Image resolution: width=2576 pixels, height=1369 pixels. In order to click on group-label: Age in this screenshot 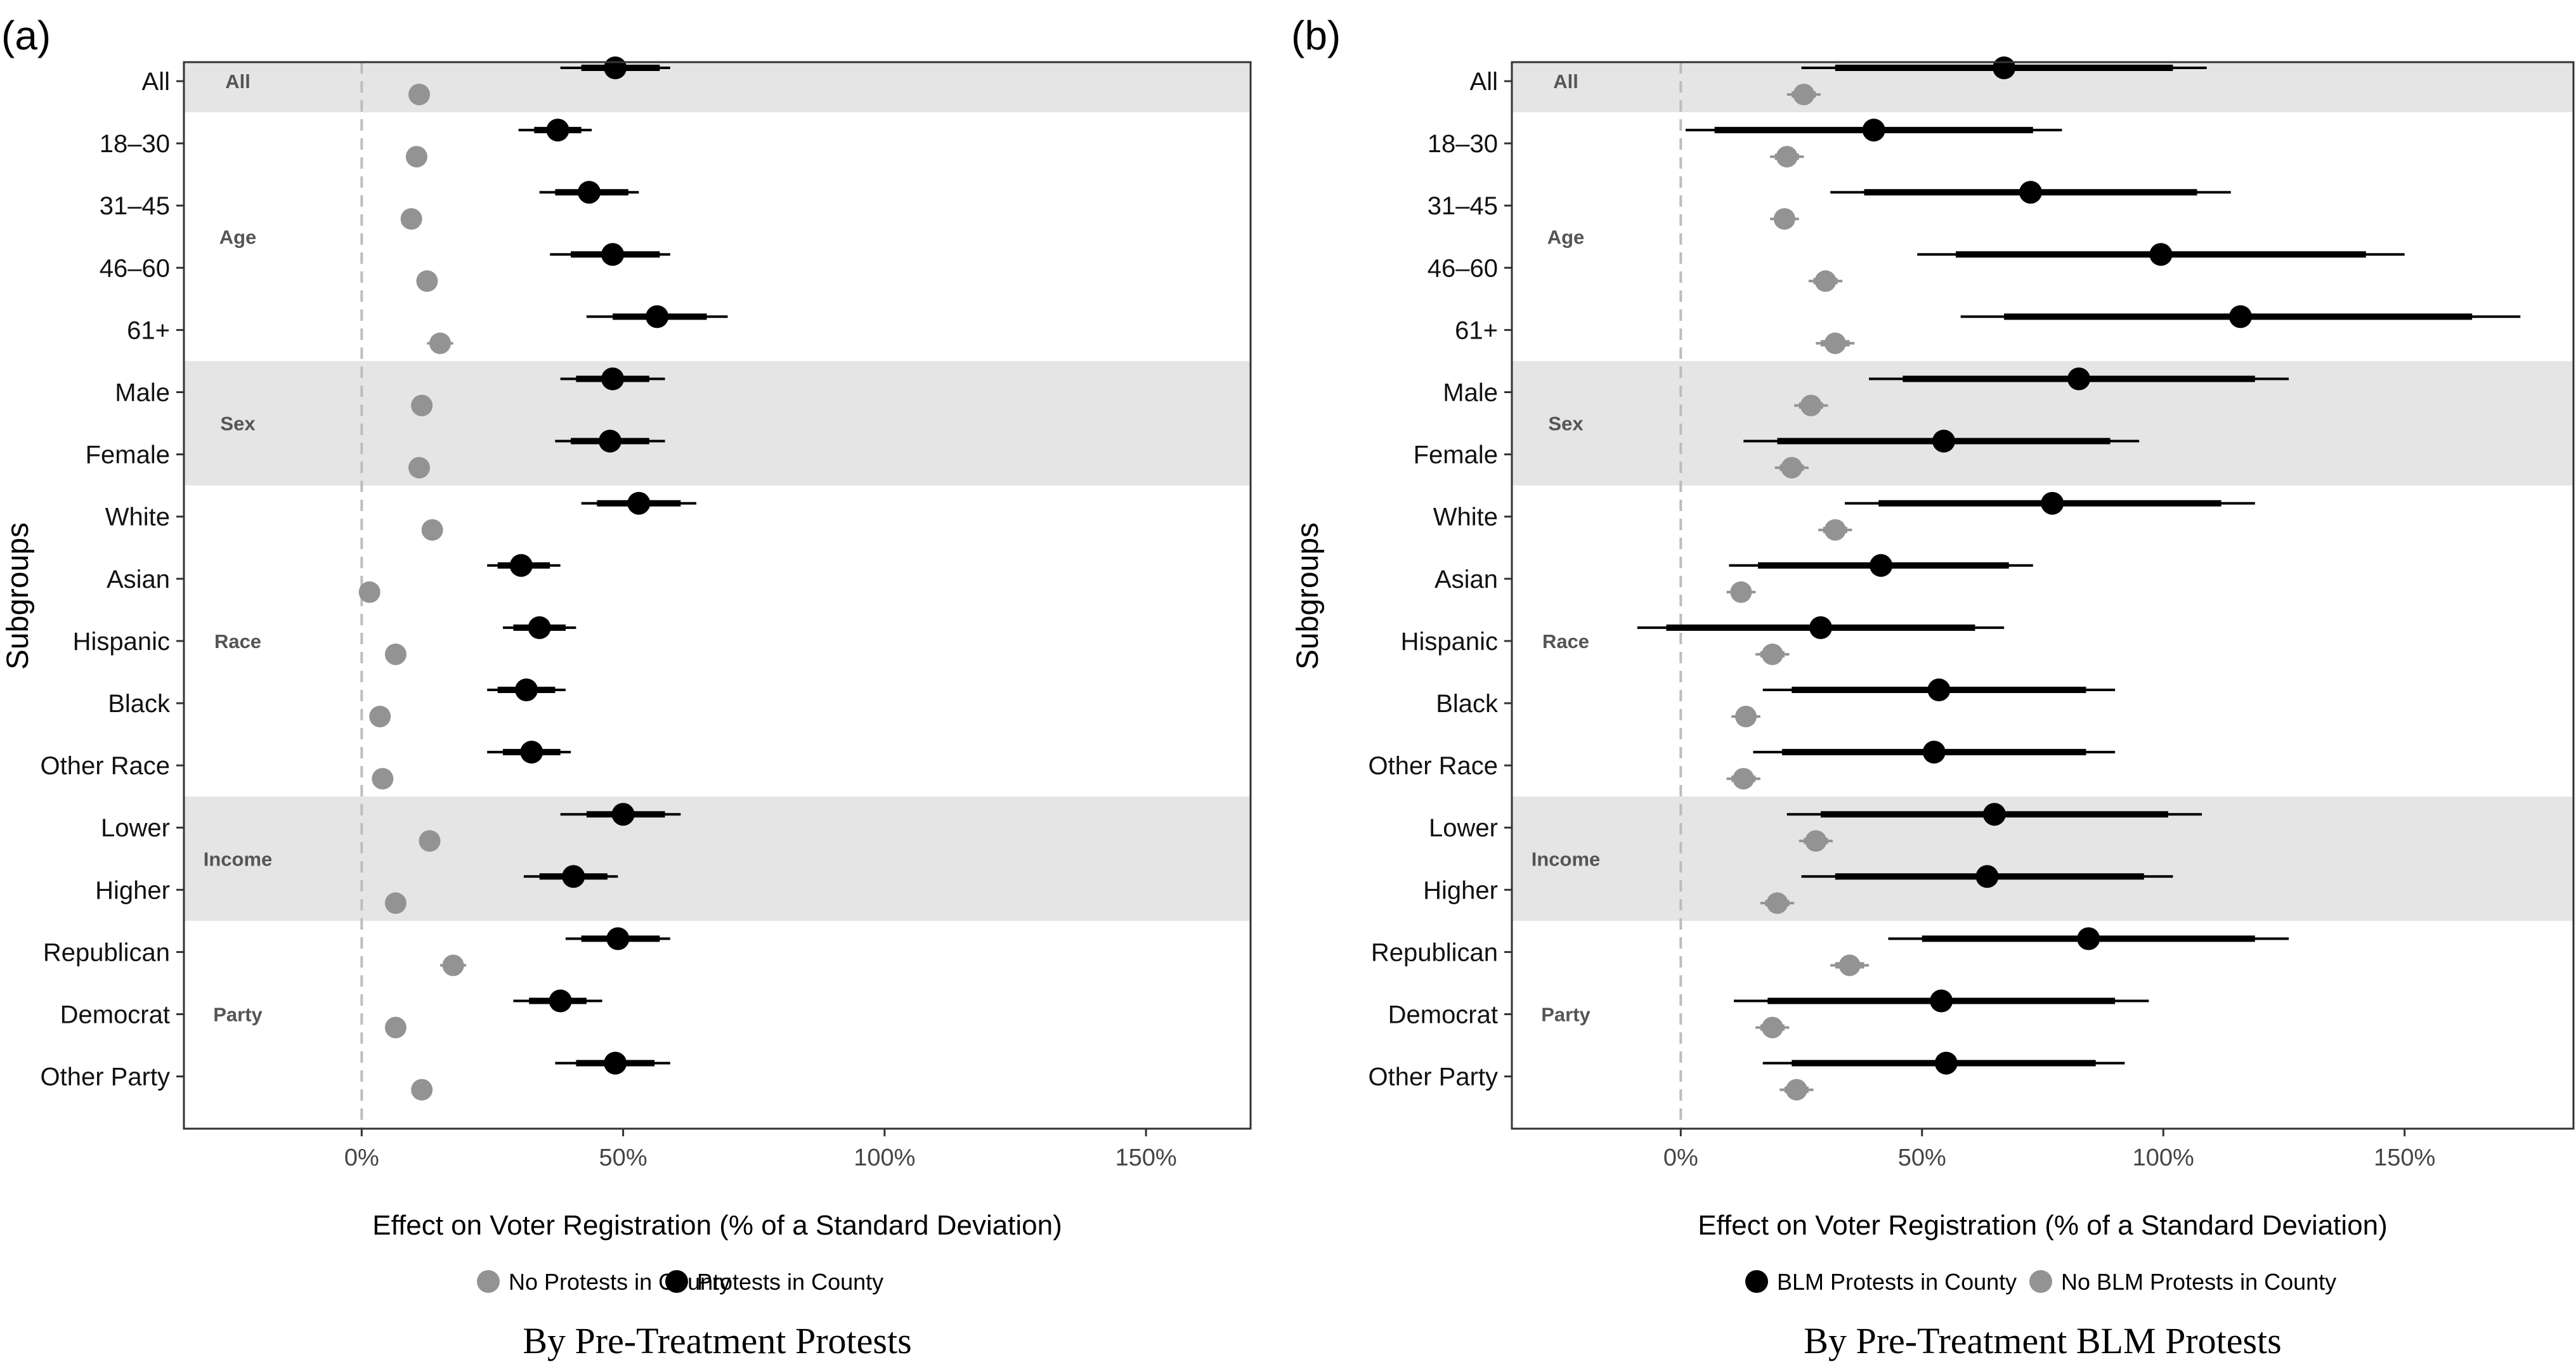, I will do `click(1566, 237)`.